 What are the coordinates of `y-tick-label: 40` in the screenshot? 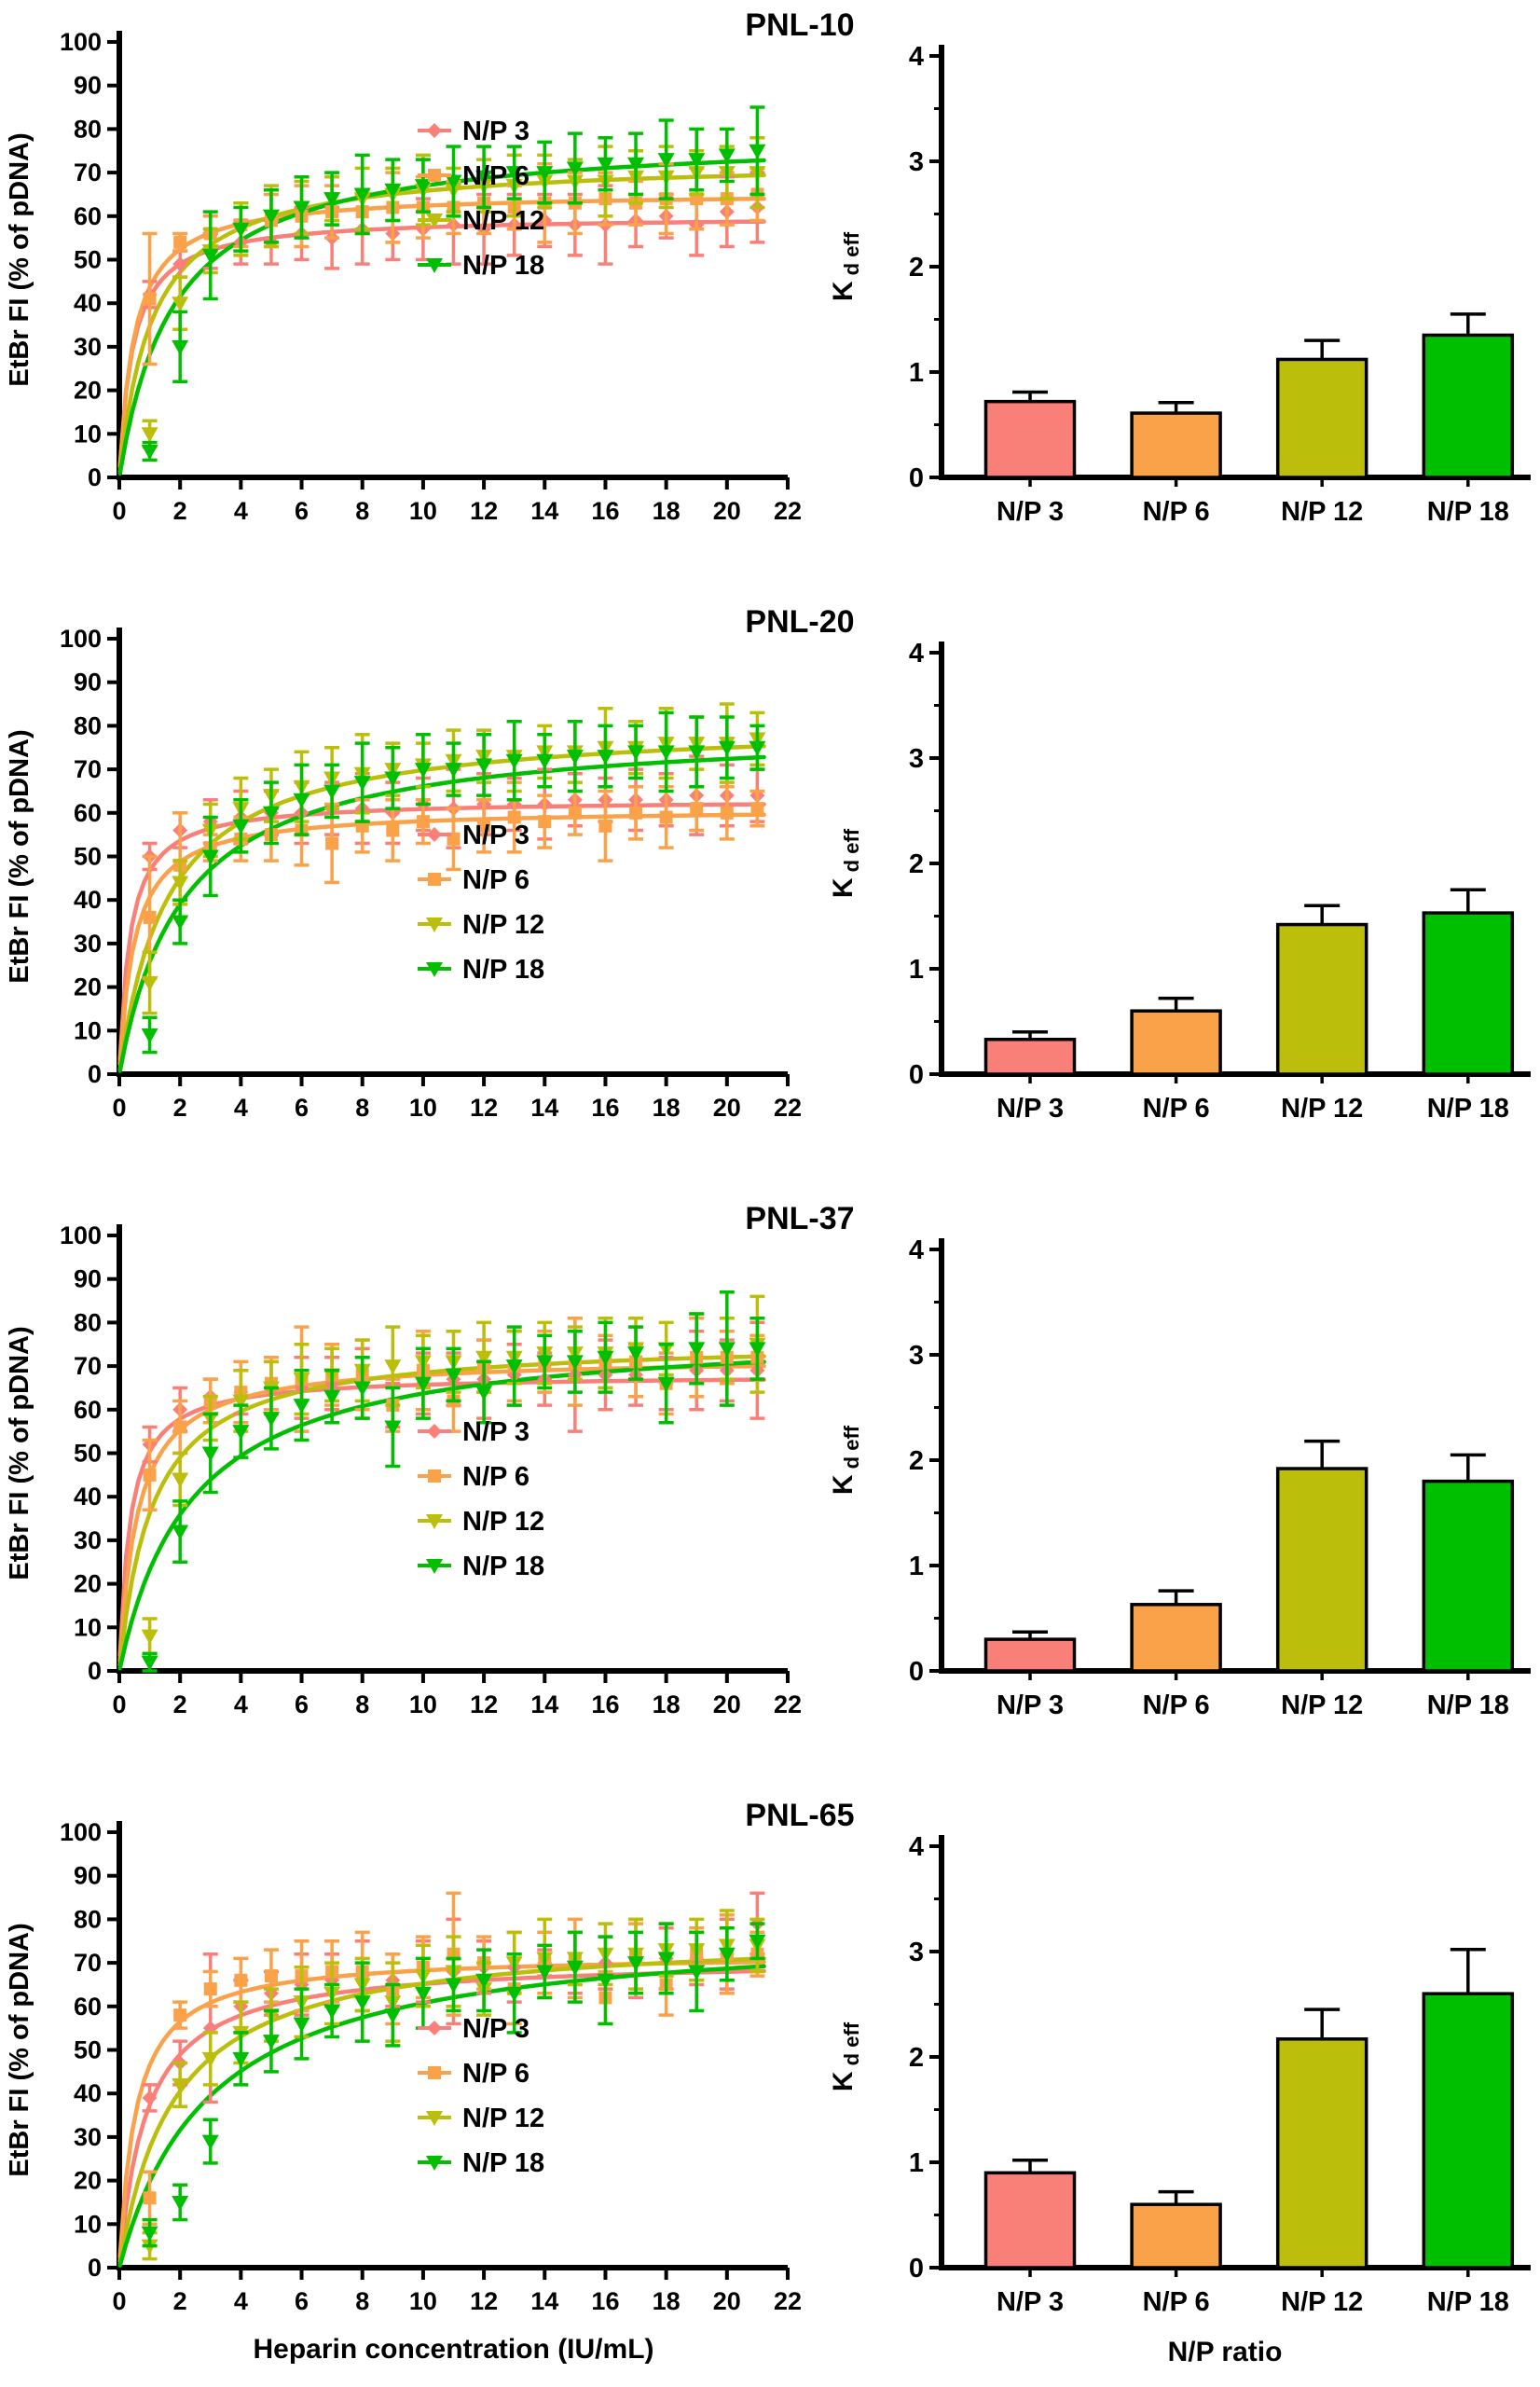 It's located at (88, 2093).